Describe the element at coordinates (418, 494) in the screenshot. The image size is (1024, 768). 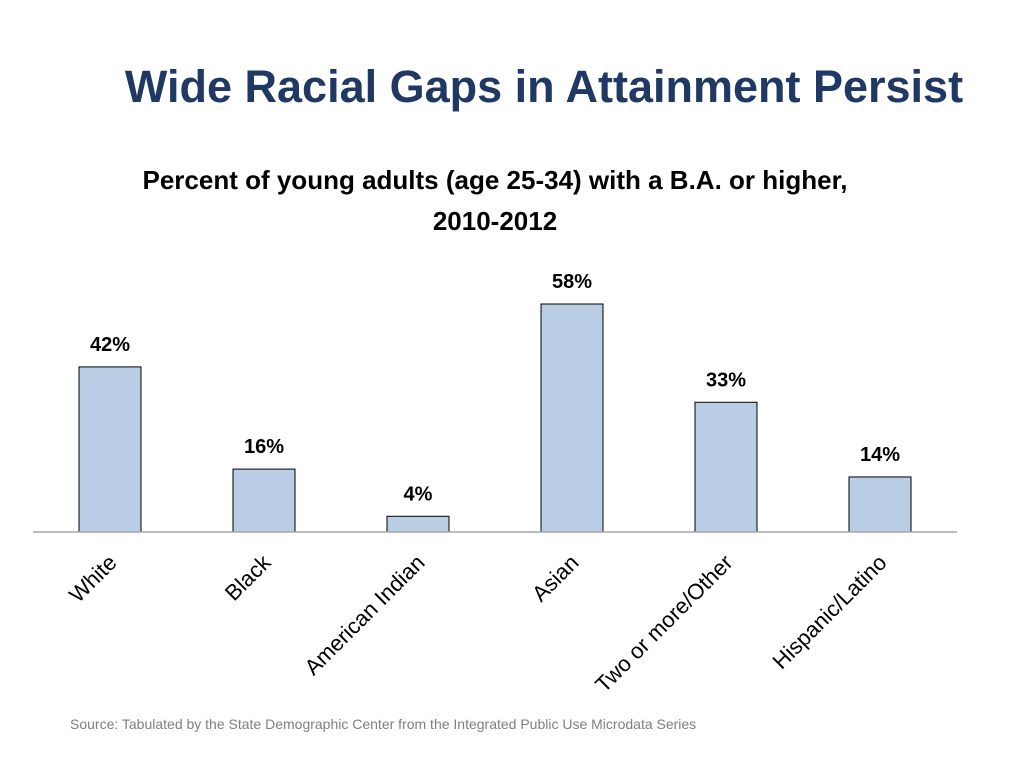
I see `data-label-american-indian: 4%` at that location.